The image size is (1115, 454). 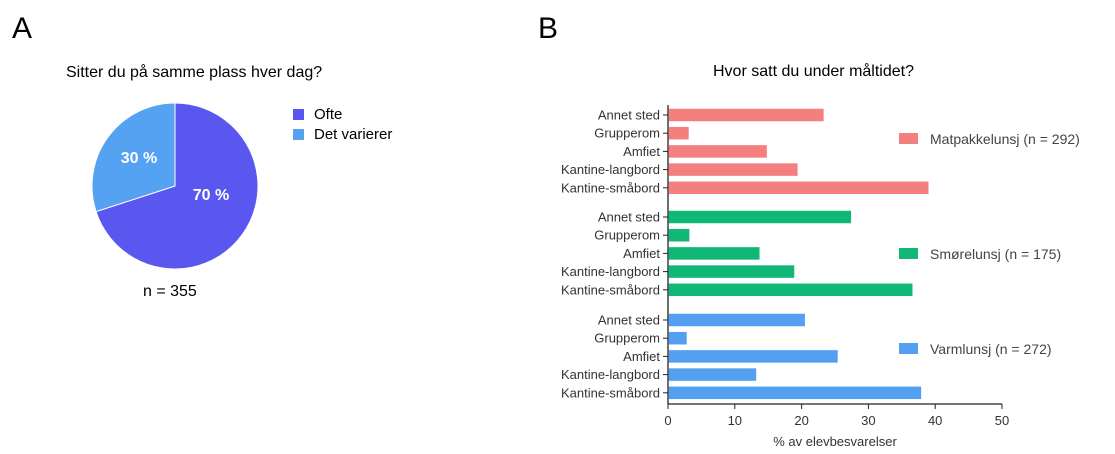 What do you see at coordinates (1002, 420) in the screenshot?
I see `x-tick-label: 50` at bounding box center [1002, 420].